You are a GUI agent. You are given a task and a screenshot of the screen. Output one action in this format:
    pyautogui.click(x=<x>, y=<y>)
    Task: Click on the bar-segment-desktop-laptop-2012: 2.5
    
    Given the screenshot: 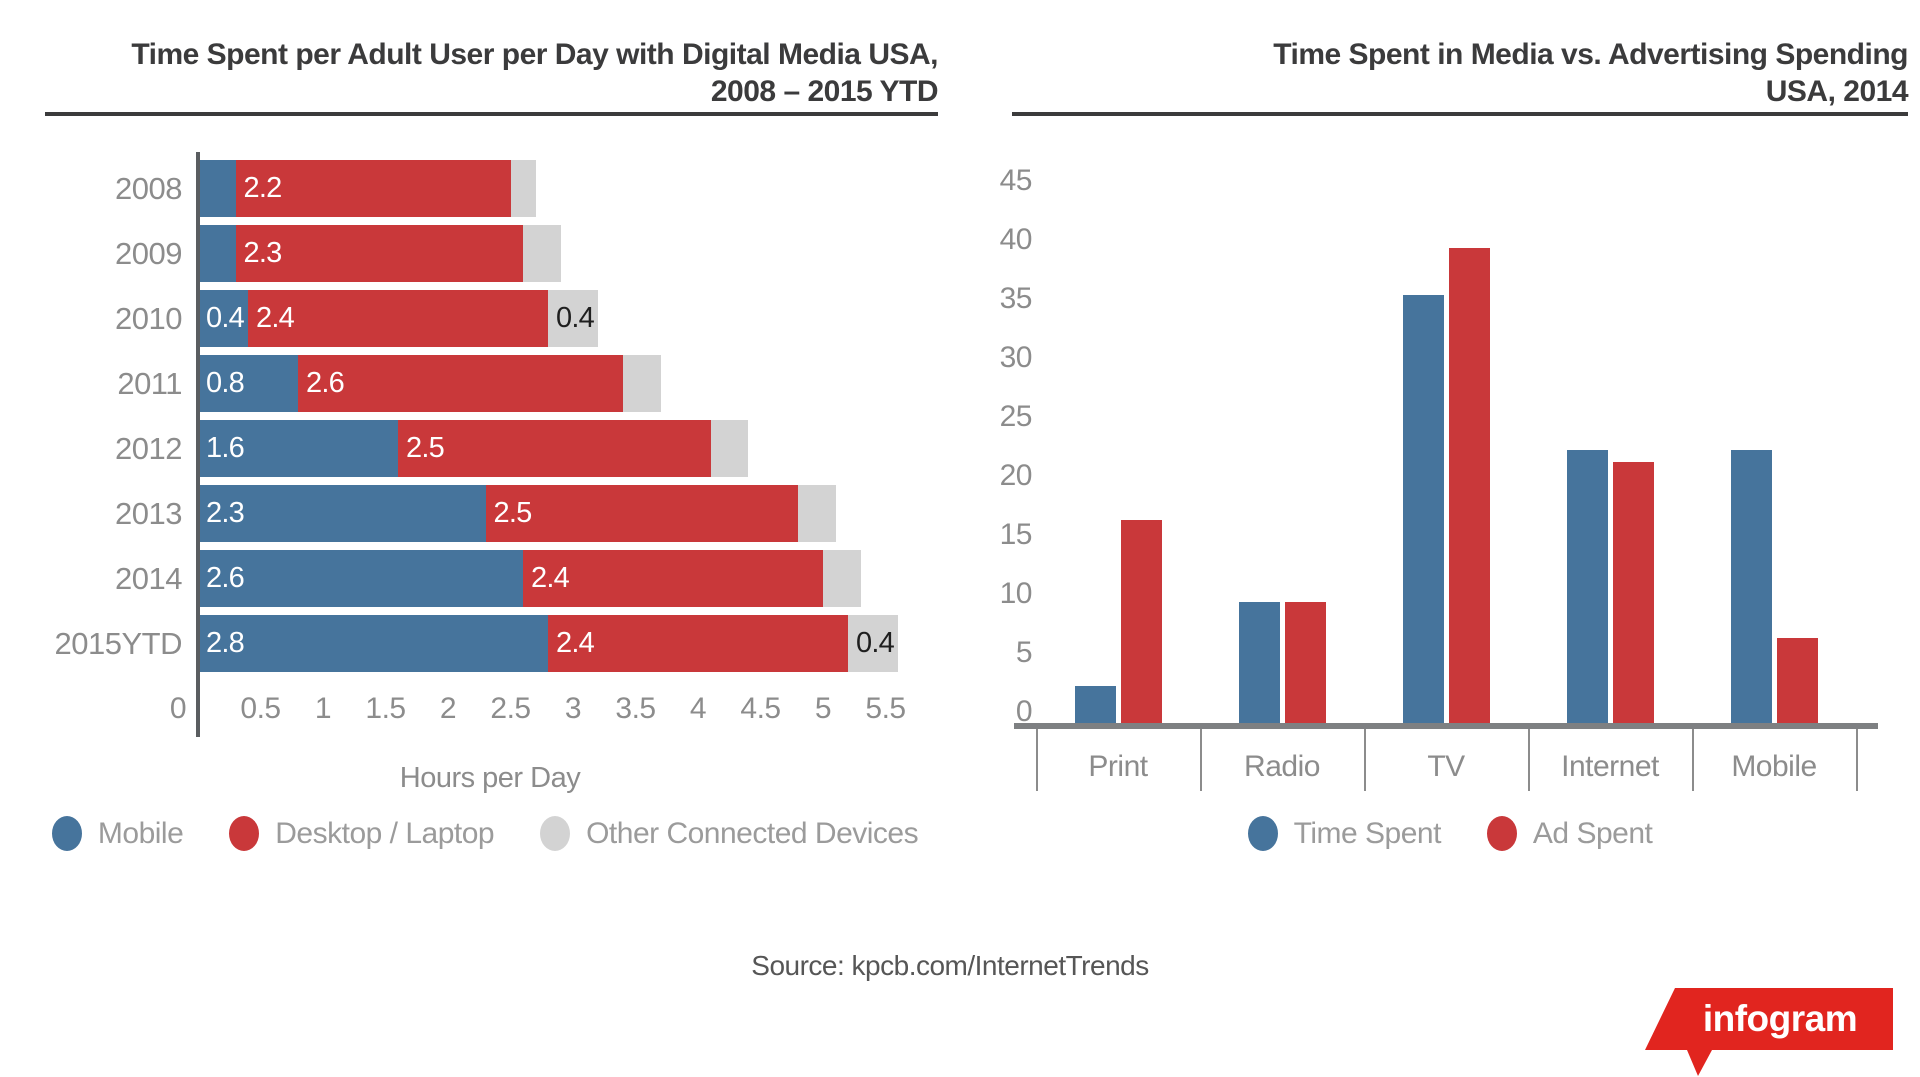 What is the action you would take?
    pyautogui.click(x=554, y=448)
    